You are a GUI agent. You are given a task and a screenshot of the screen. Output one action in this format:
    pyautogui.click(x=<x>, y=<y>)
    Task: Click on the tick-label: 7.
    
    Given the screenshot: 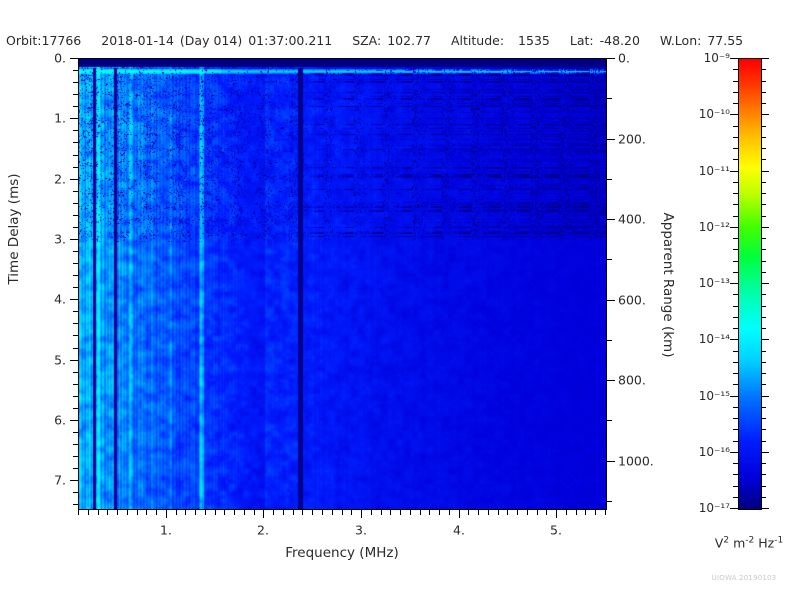 What is the action you would take?
    pyautogui.click(x=60, y=480)
    